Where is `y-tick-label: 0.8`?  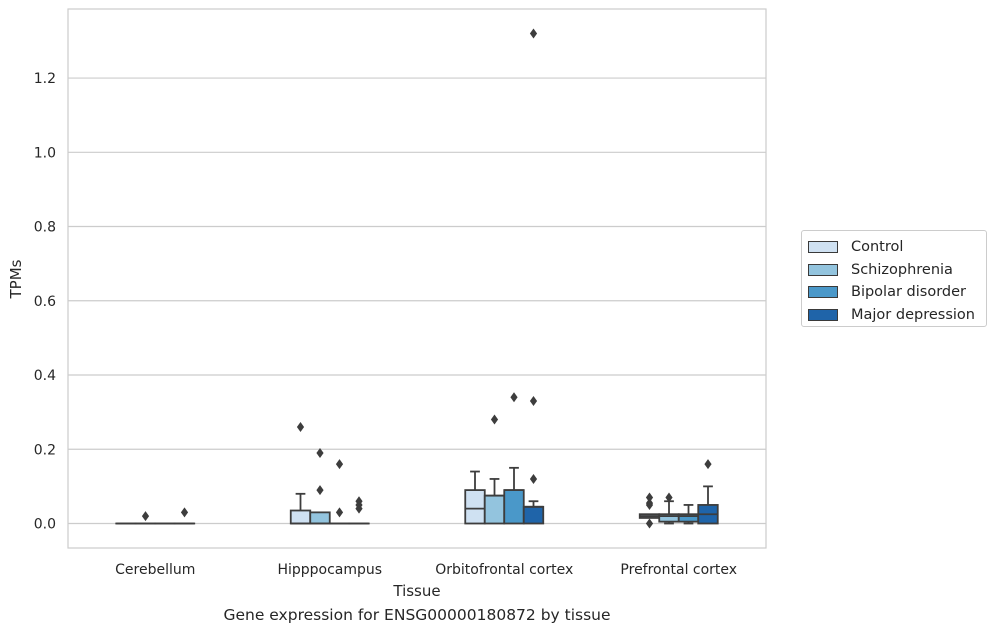 y-tick-label: 0.8 is located at coordinates (45, 228).